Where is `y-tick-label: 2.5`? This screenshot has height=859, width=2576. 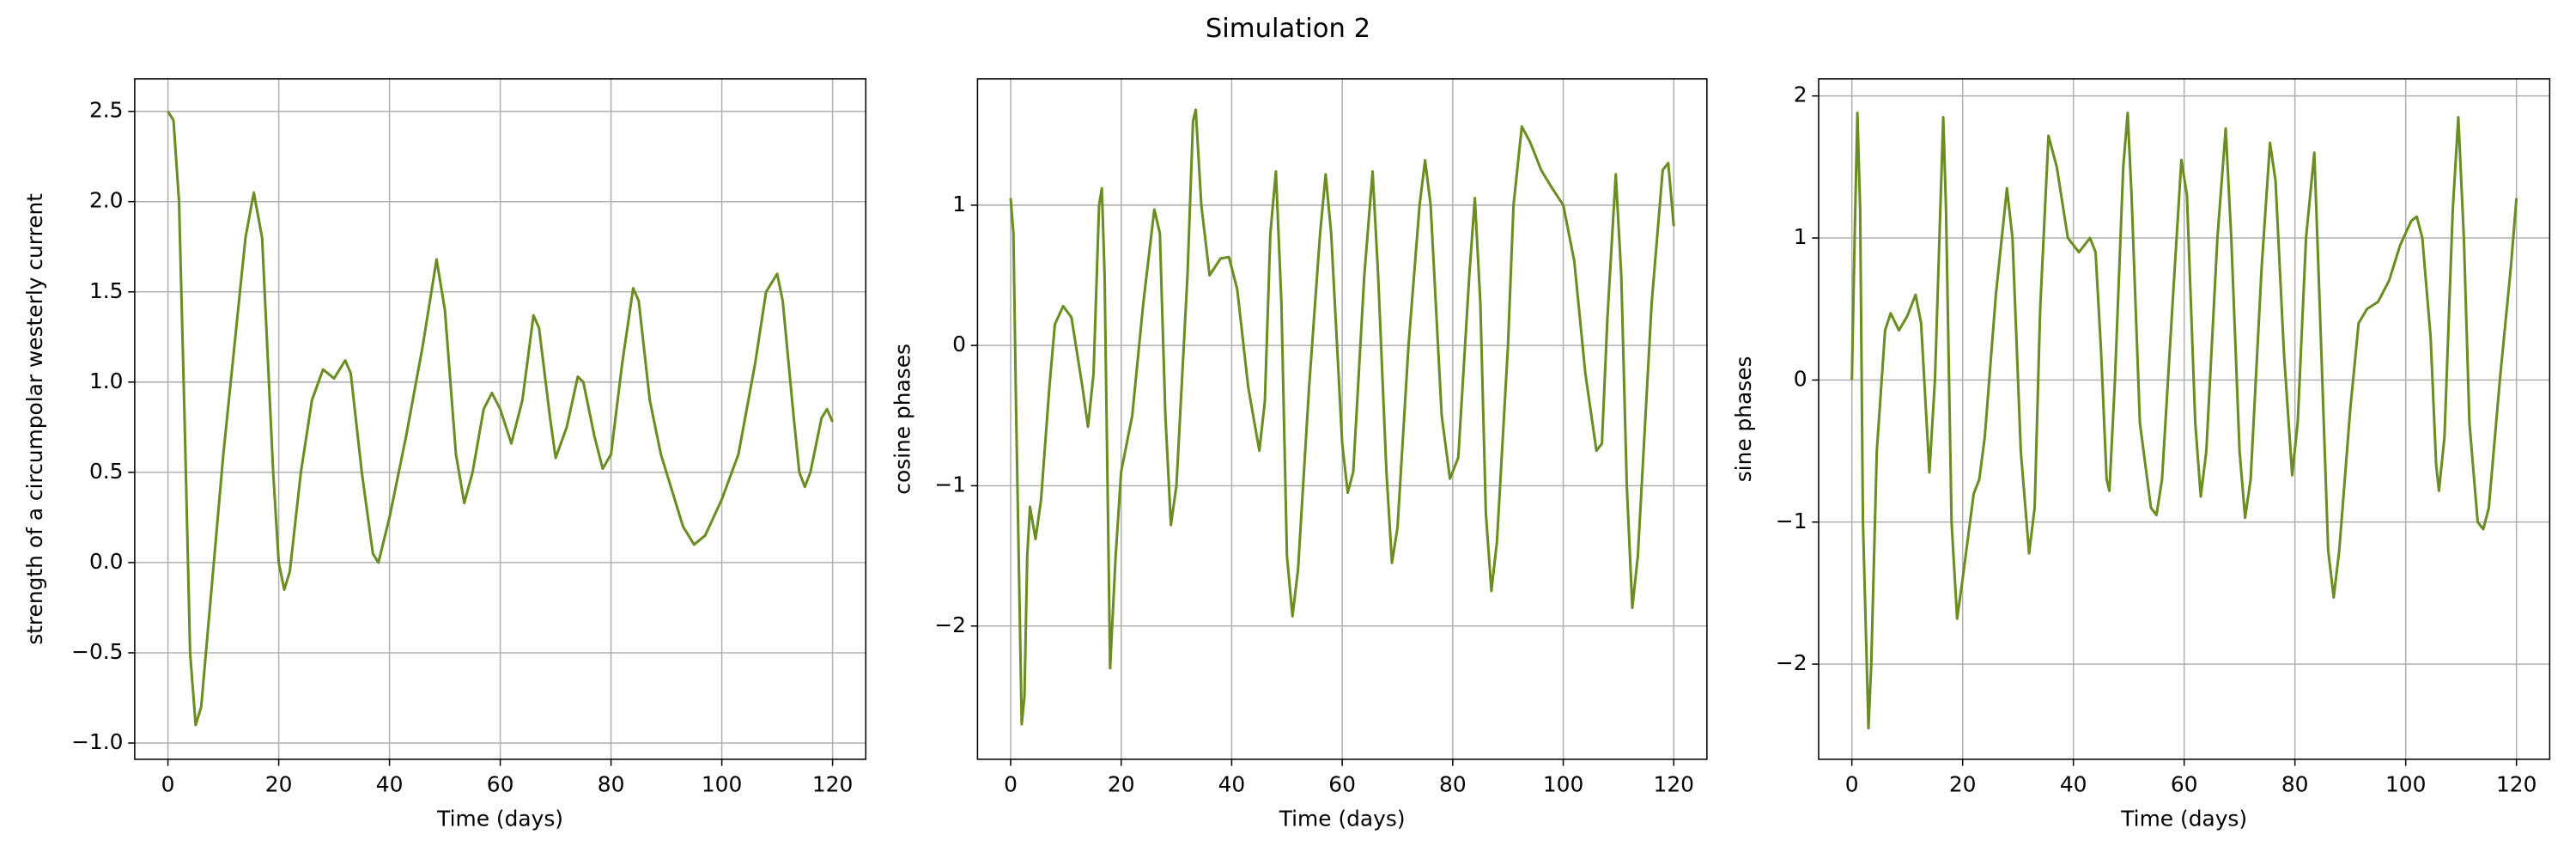 y-tick-label: 2.5 is located at coordinates (106, 110).